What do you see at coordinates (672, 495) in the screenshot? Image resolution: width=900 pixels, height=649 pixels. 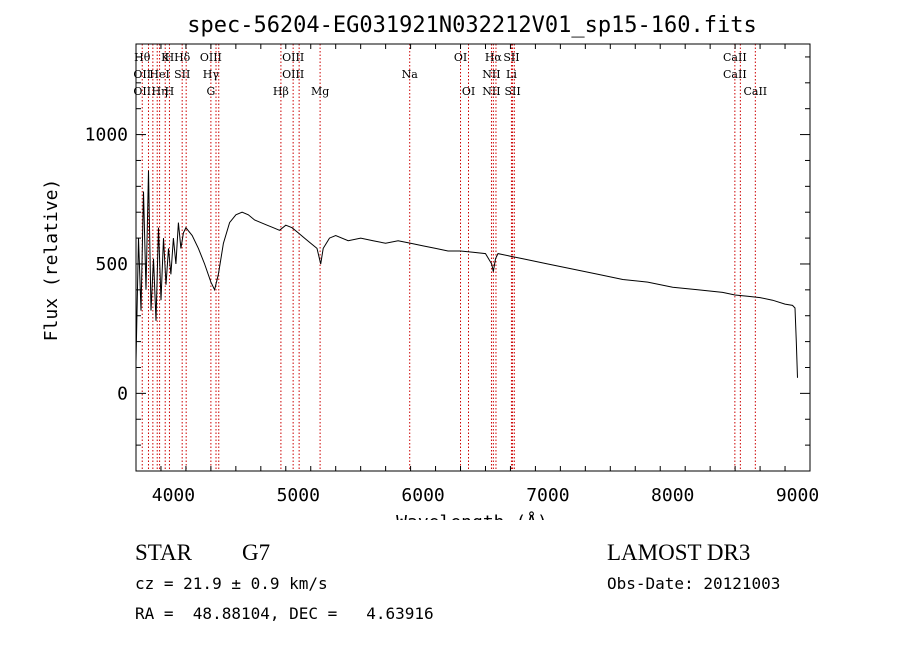 I see `x-tick-label: 8000` at bounding box center [672, 495].